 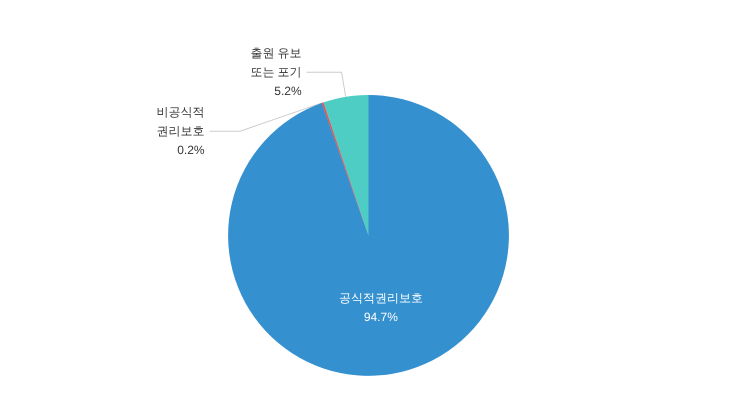 What do you see at coordinates (180, 121) in the screenshot?
I see `slice-label: 비공식적 권리보호` at bounding box center [180, 121].